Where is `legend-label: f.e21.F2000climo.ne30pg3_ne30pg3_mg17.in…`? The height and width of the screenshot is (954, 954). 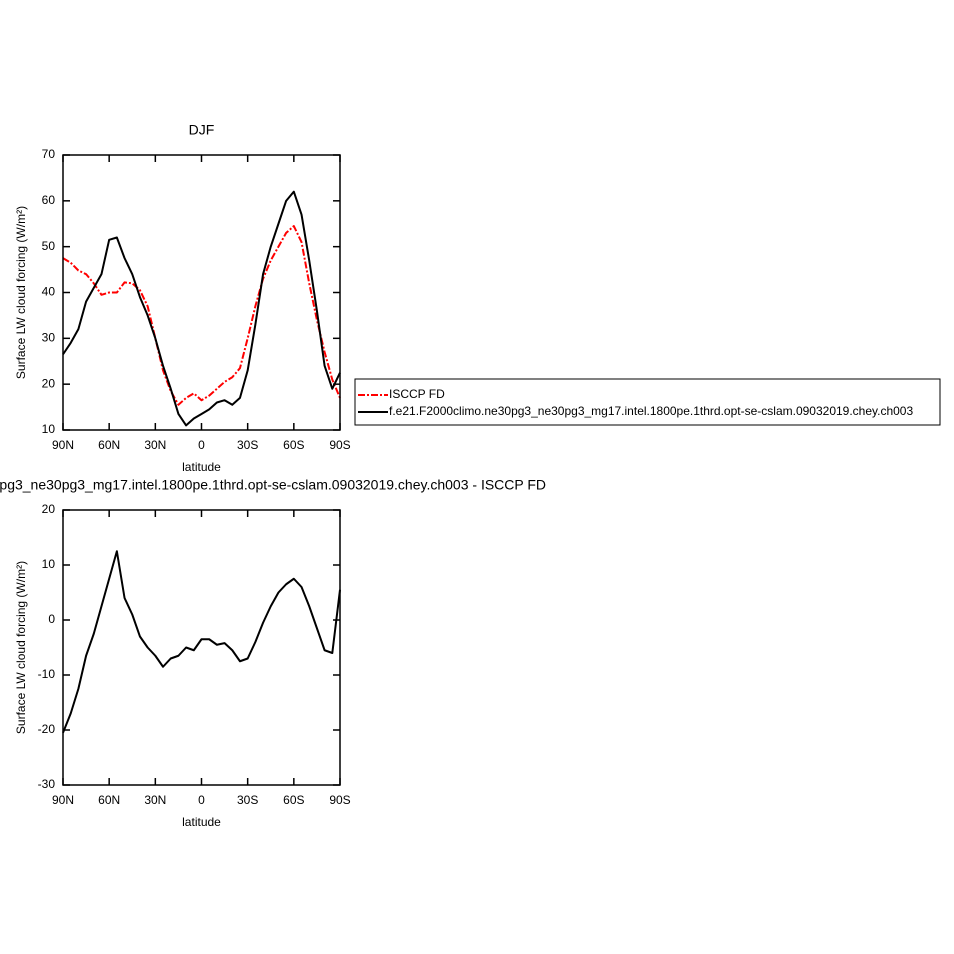 legend-label: f.e21.F2000climo.ne30pg3_ne30pg3_mg17.in… is located at coordinates (651, 411).